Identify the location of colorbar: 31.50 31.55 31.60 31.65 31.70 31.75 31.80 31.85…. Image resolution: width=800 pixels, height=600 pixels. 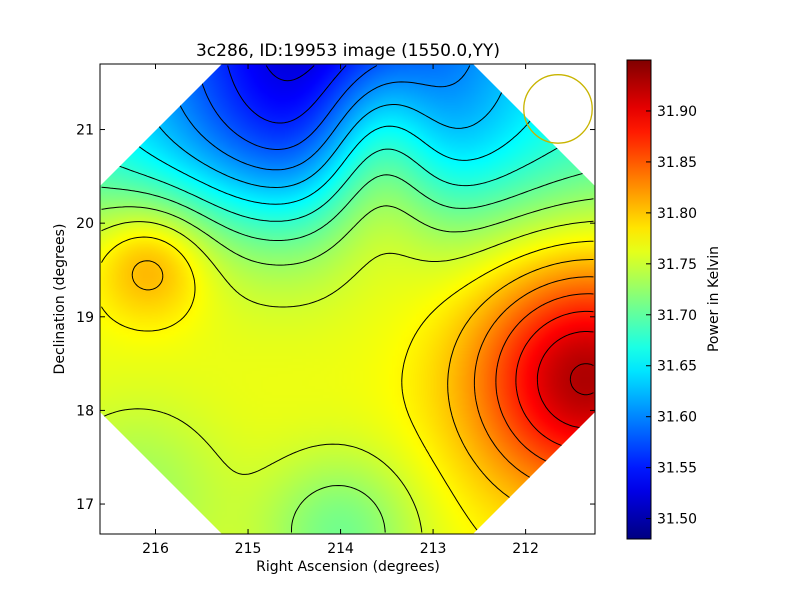
(661, 299).